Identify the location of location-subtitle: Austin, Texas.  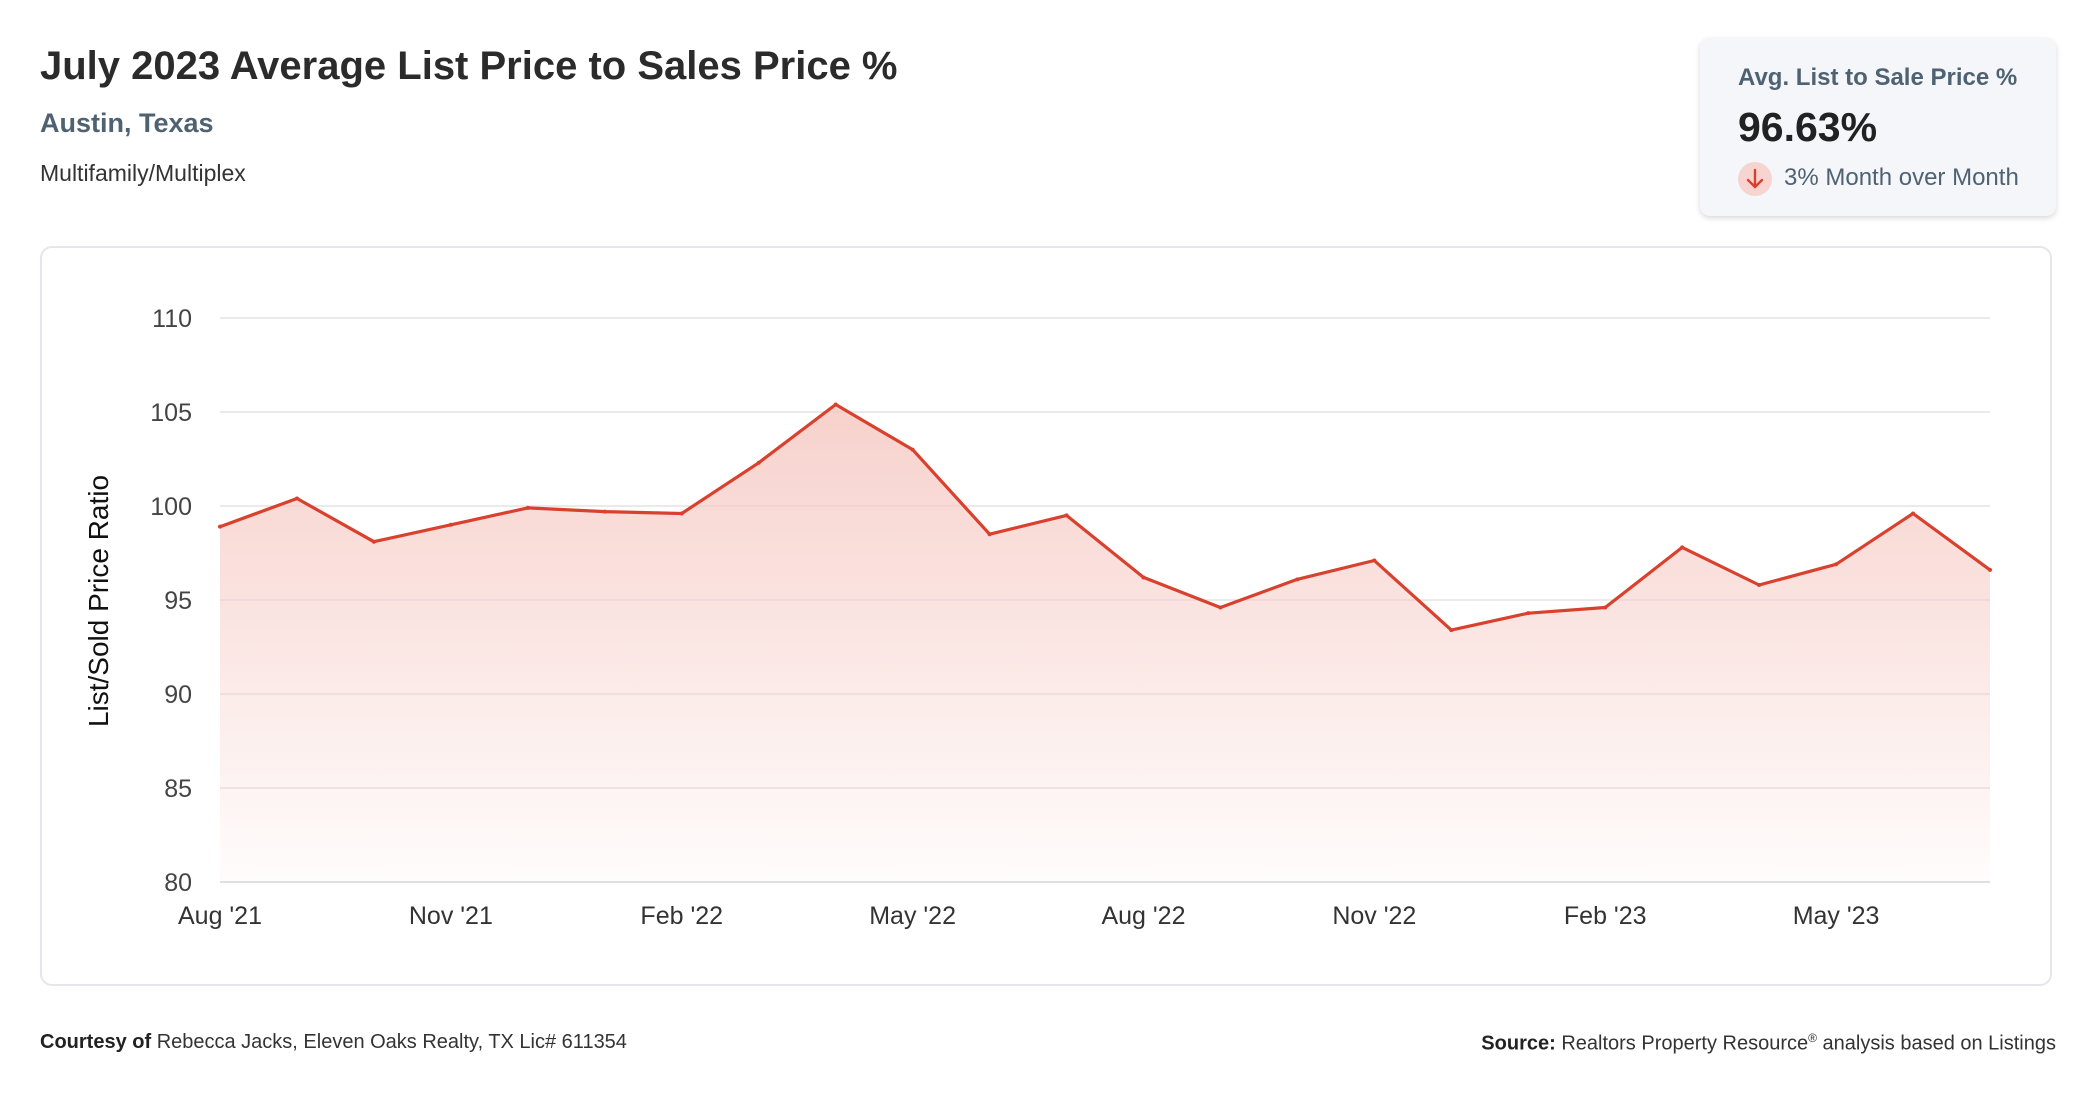
(127, 123).